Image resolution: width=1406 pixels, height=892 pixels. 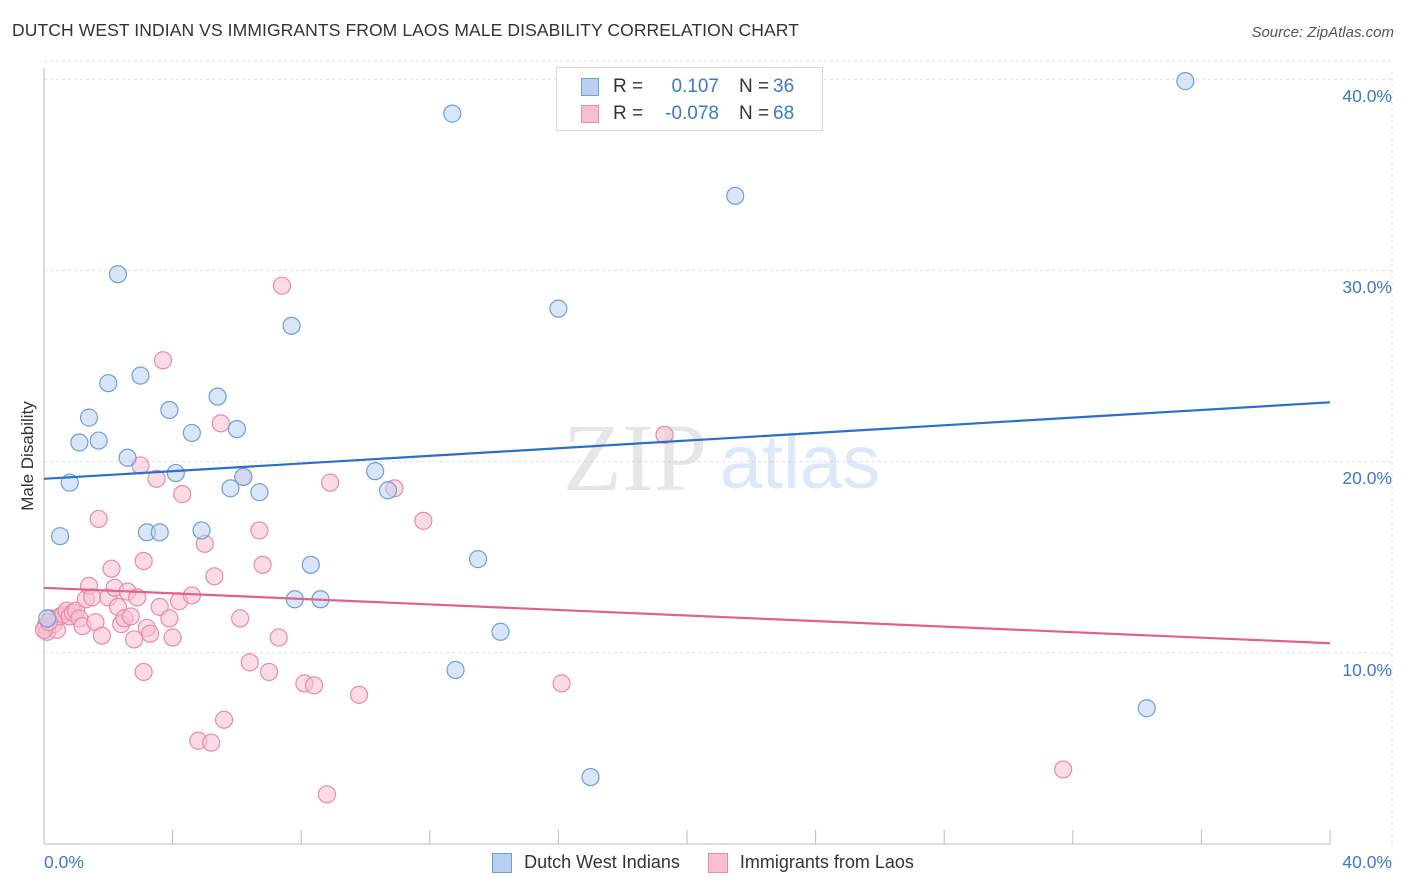 What do you see at coordinates (1367, 287) in the screenshot?
I see `y-tick-label-30: 30.0%` at bounding box center [1367, 287].